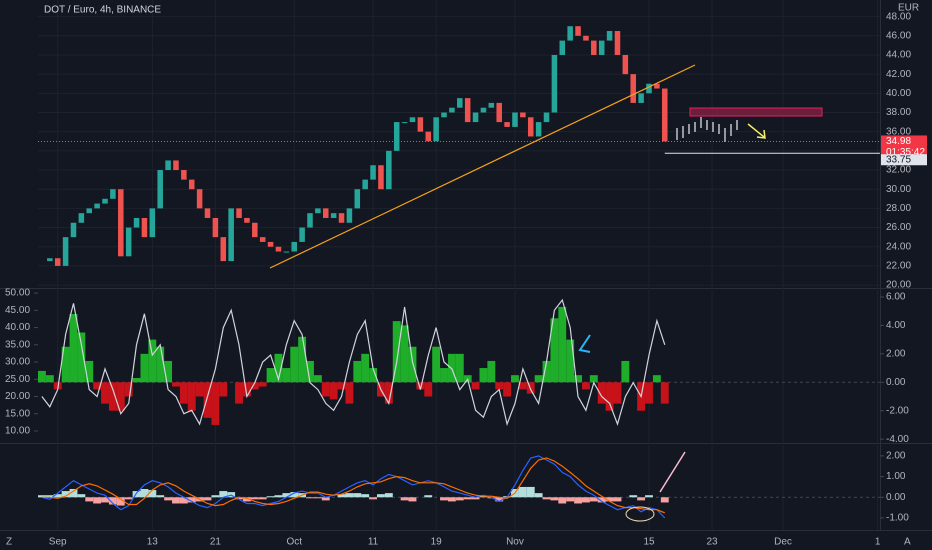 This screenshot has width=932, height=550. What do you see at coordinates (17, 413) in the screenshot?
I see `y2-tick-label: 15.00` at bounding box center [17, 413].